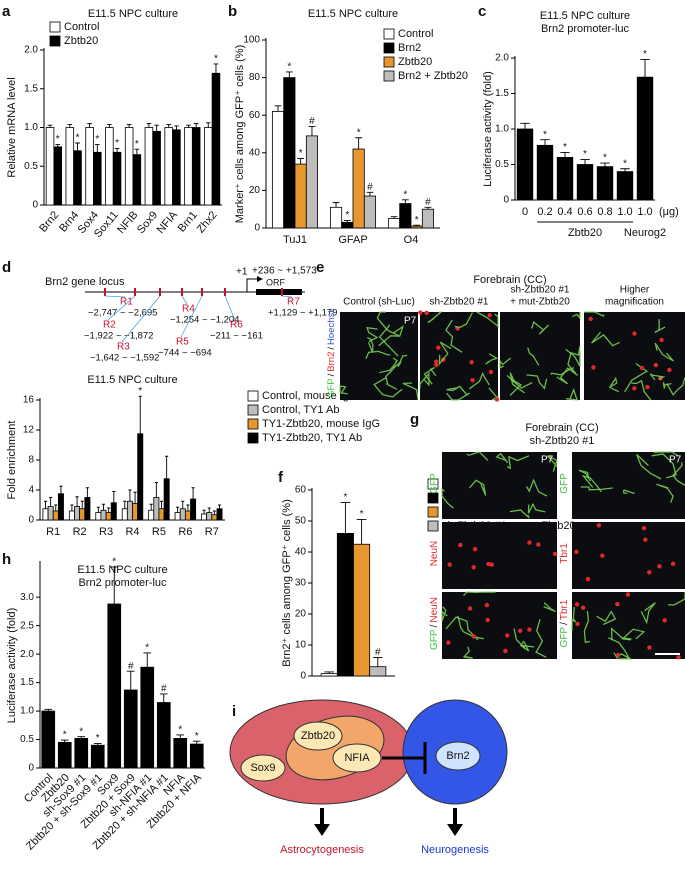  I want to click on orf-label: ORF, so click(276, 282).